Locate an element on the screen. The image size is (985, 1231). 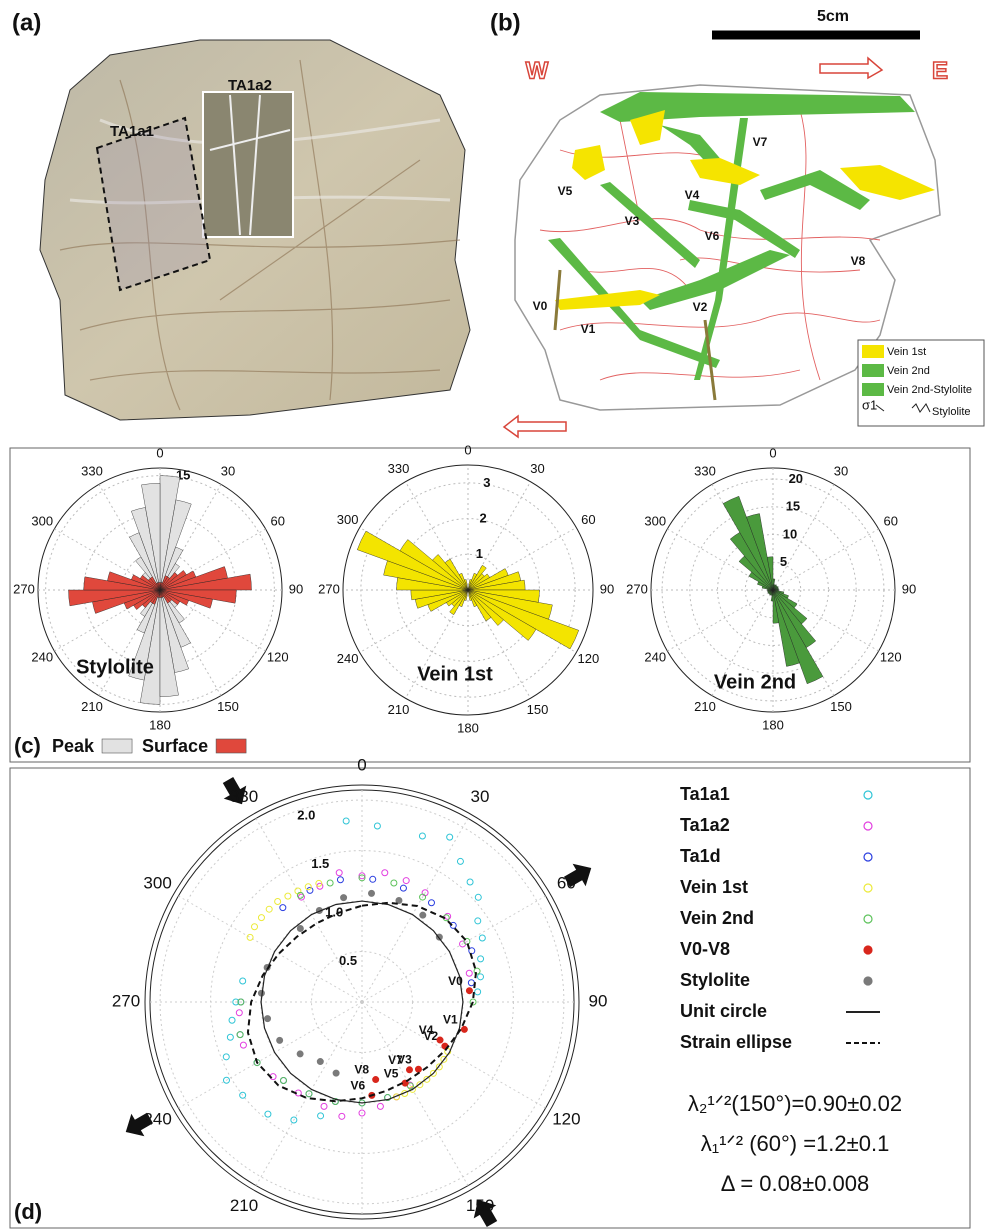
theta-tick-label: 30 is located at coordinates (537, 468).